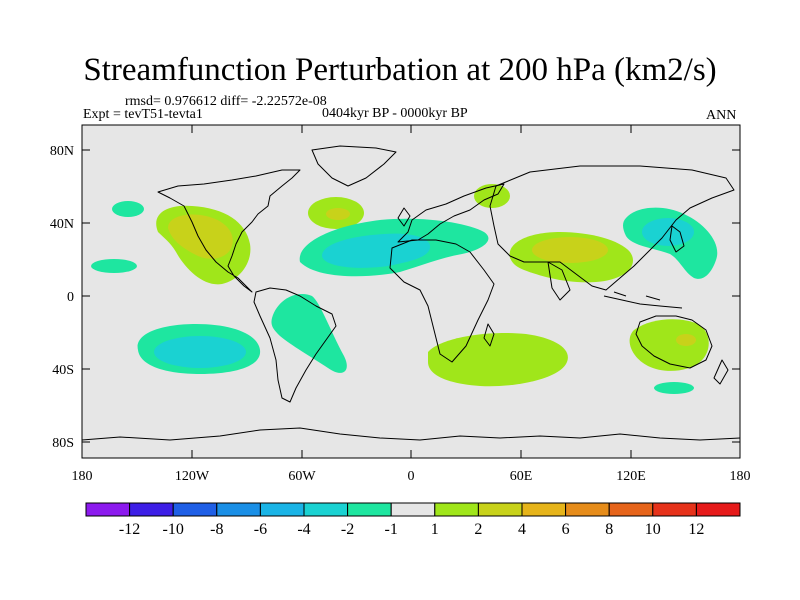 This screenshot has width=800, height=600. Describe the element at coordinates (395, 113) in the screenshot. I see `period-label: 0404kyr BP - 0000kyr BP` at that location.